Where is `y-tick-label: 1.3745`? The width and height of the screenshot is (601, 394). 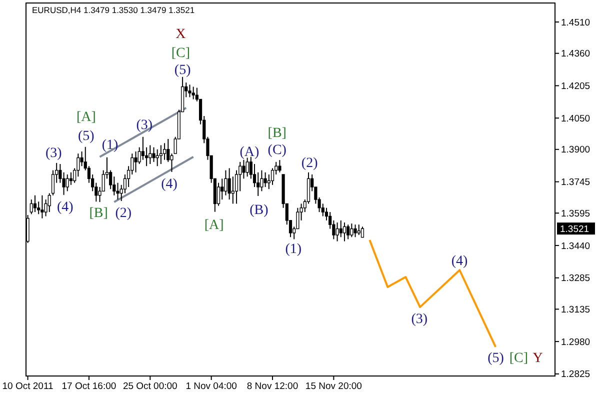
y-tick-label: 1.3745 is located at coordinates (575, 182).